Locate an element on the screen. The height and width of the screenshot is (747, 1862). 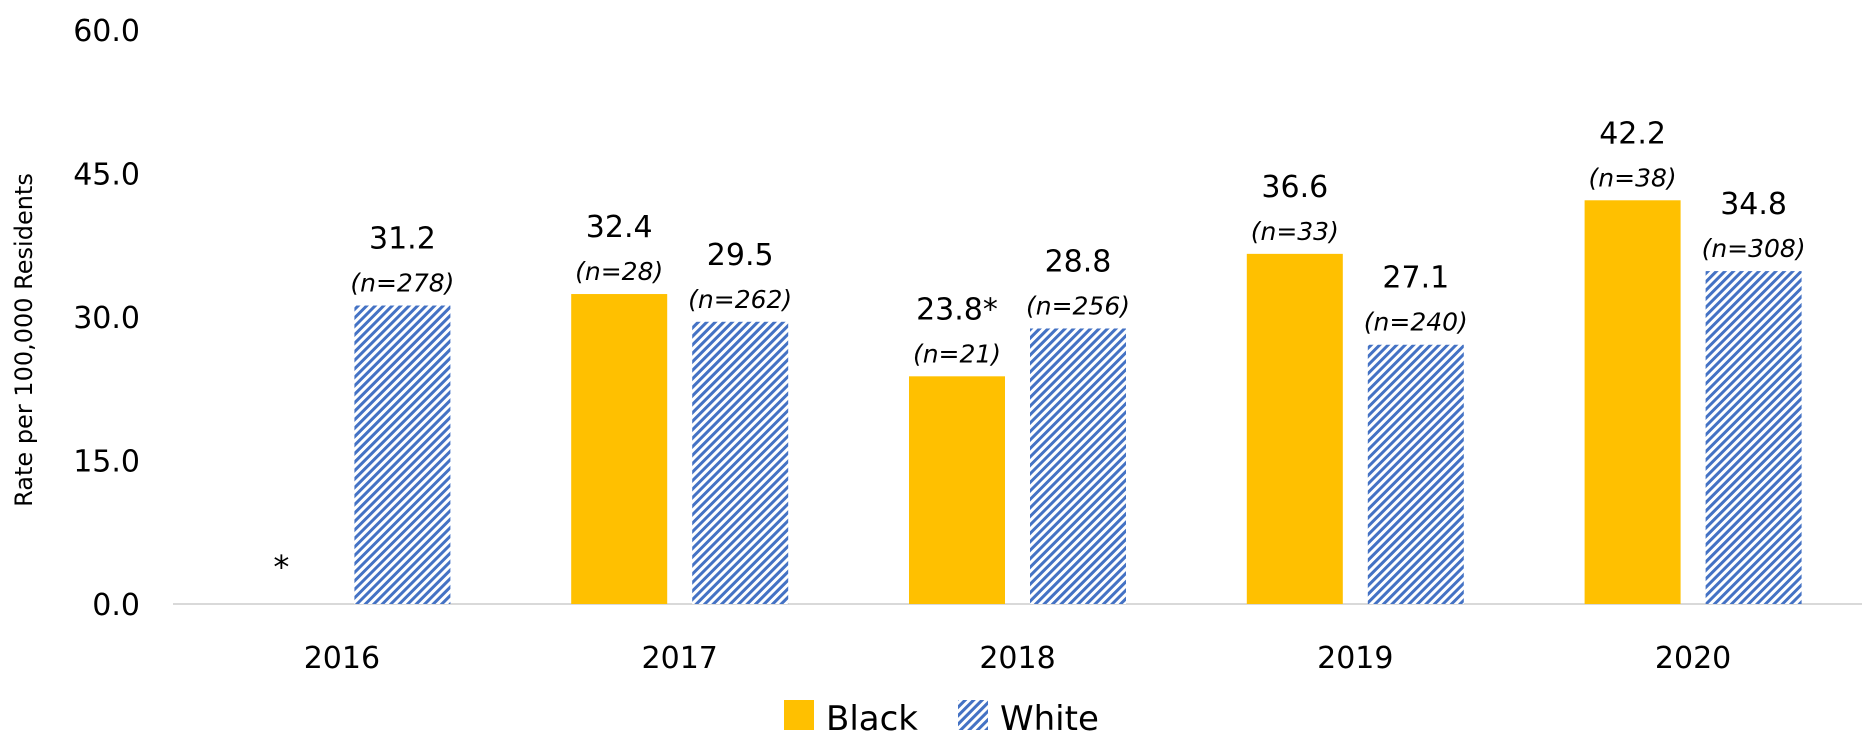
bar-black-2017 is located at coordinates (619, 449).